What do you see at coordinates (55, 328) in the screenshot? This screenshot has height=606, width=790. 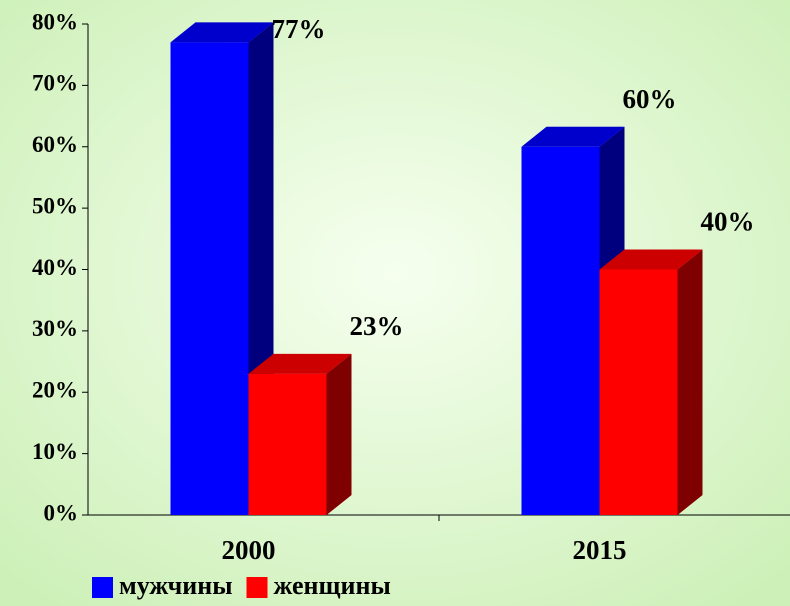 I see `y-tick-label: 30%` at bounding box center [55, 328].